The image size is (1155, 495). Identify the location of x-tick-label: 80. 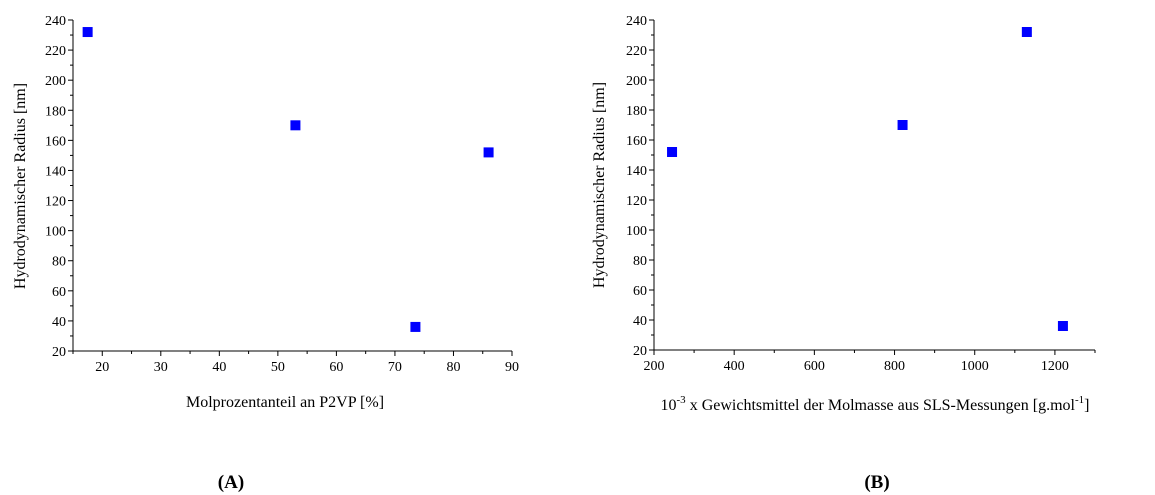
(453, 367).